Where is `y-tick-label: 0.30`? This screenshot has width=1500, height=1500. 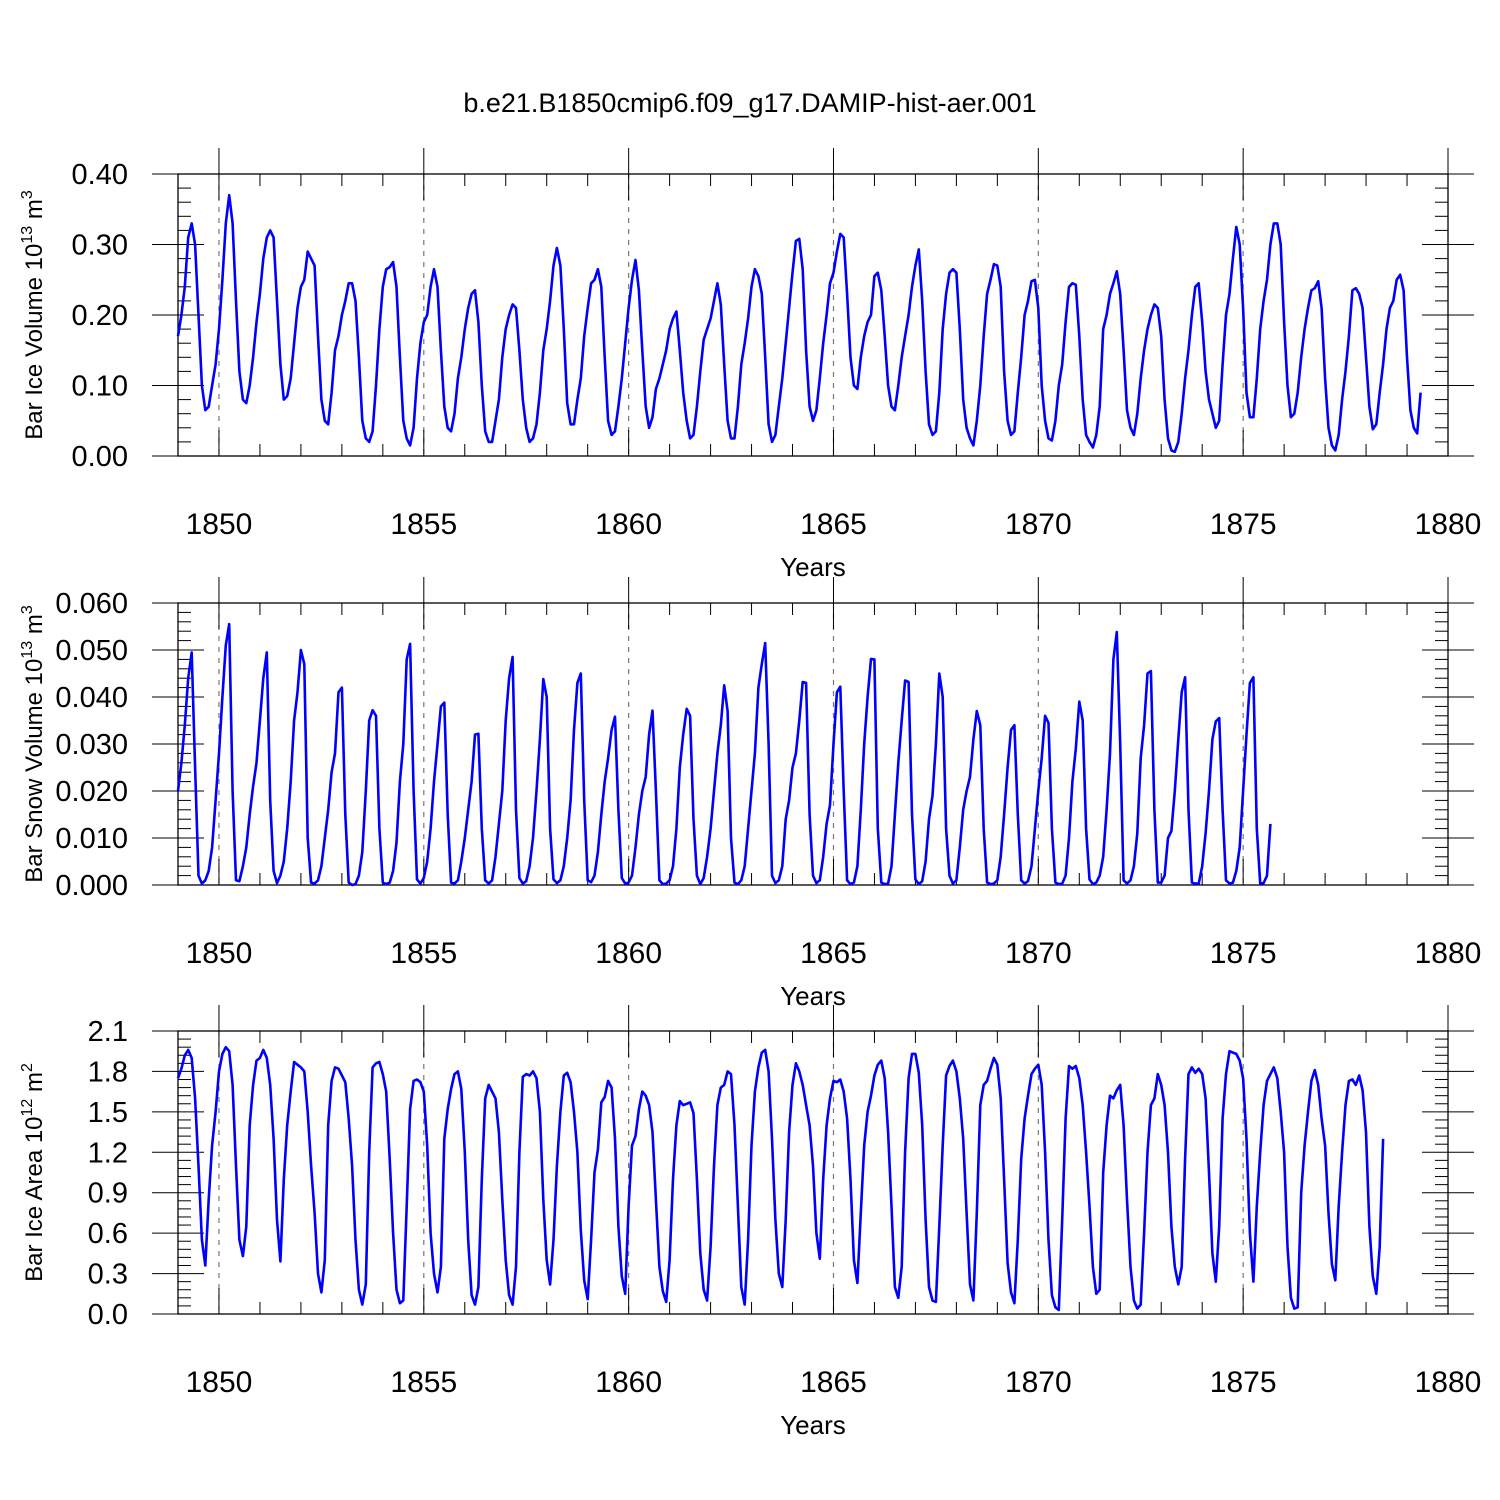
y-tick-label: 0.30 is located at coordinates (100, 246).